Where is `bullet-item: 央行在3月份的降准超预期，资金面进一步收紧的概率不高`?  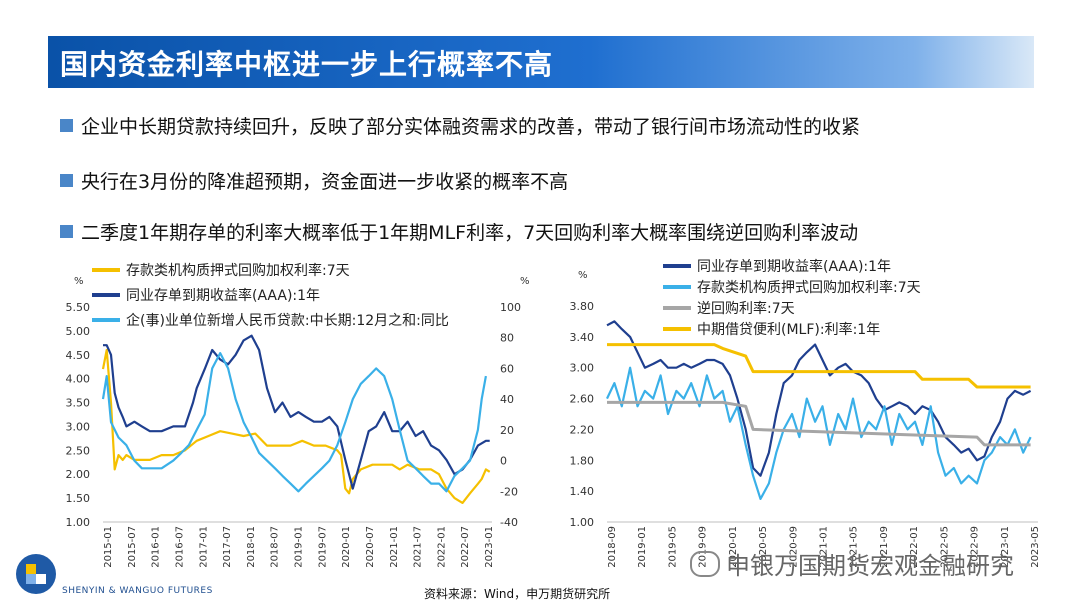
bullet-item: 央行在3月份的降准超预期，资金面进一步收紧的概率不高 is located at coordinates (314, 180).